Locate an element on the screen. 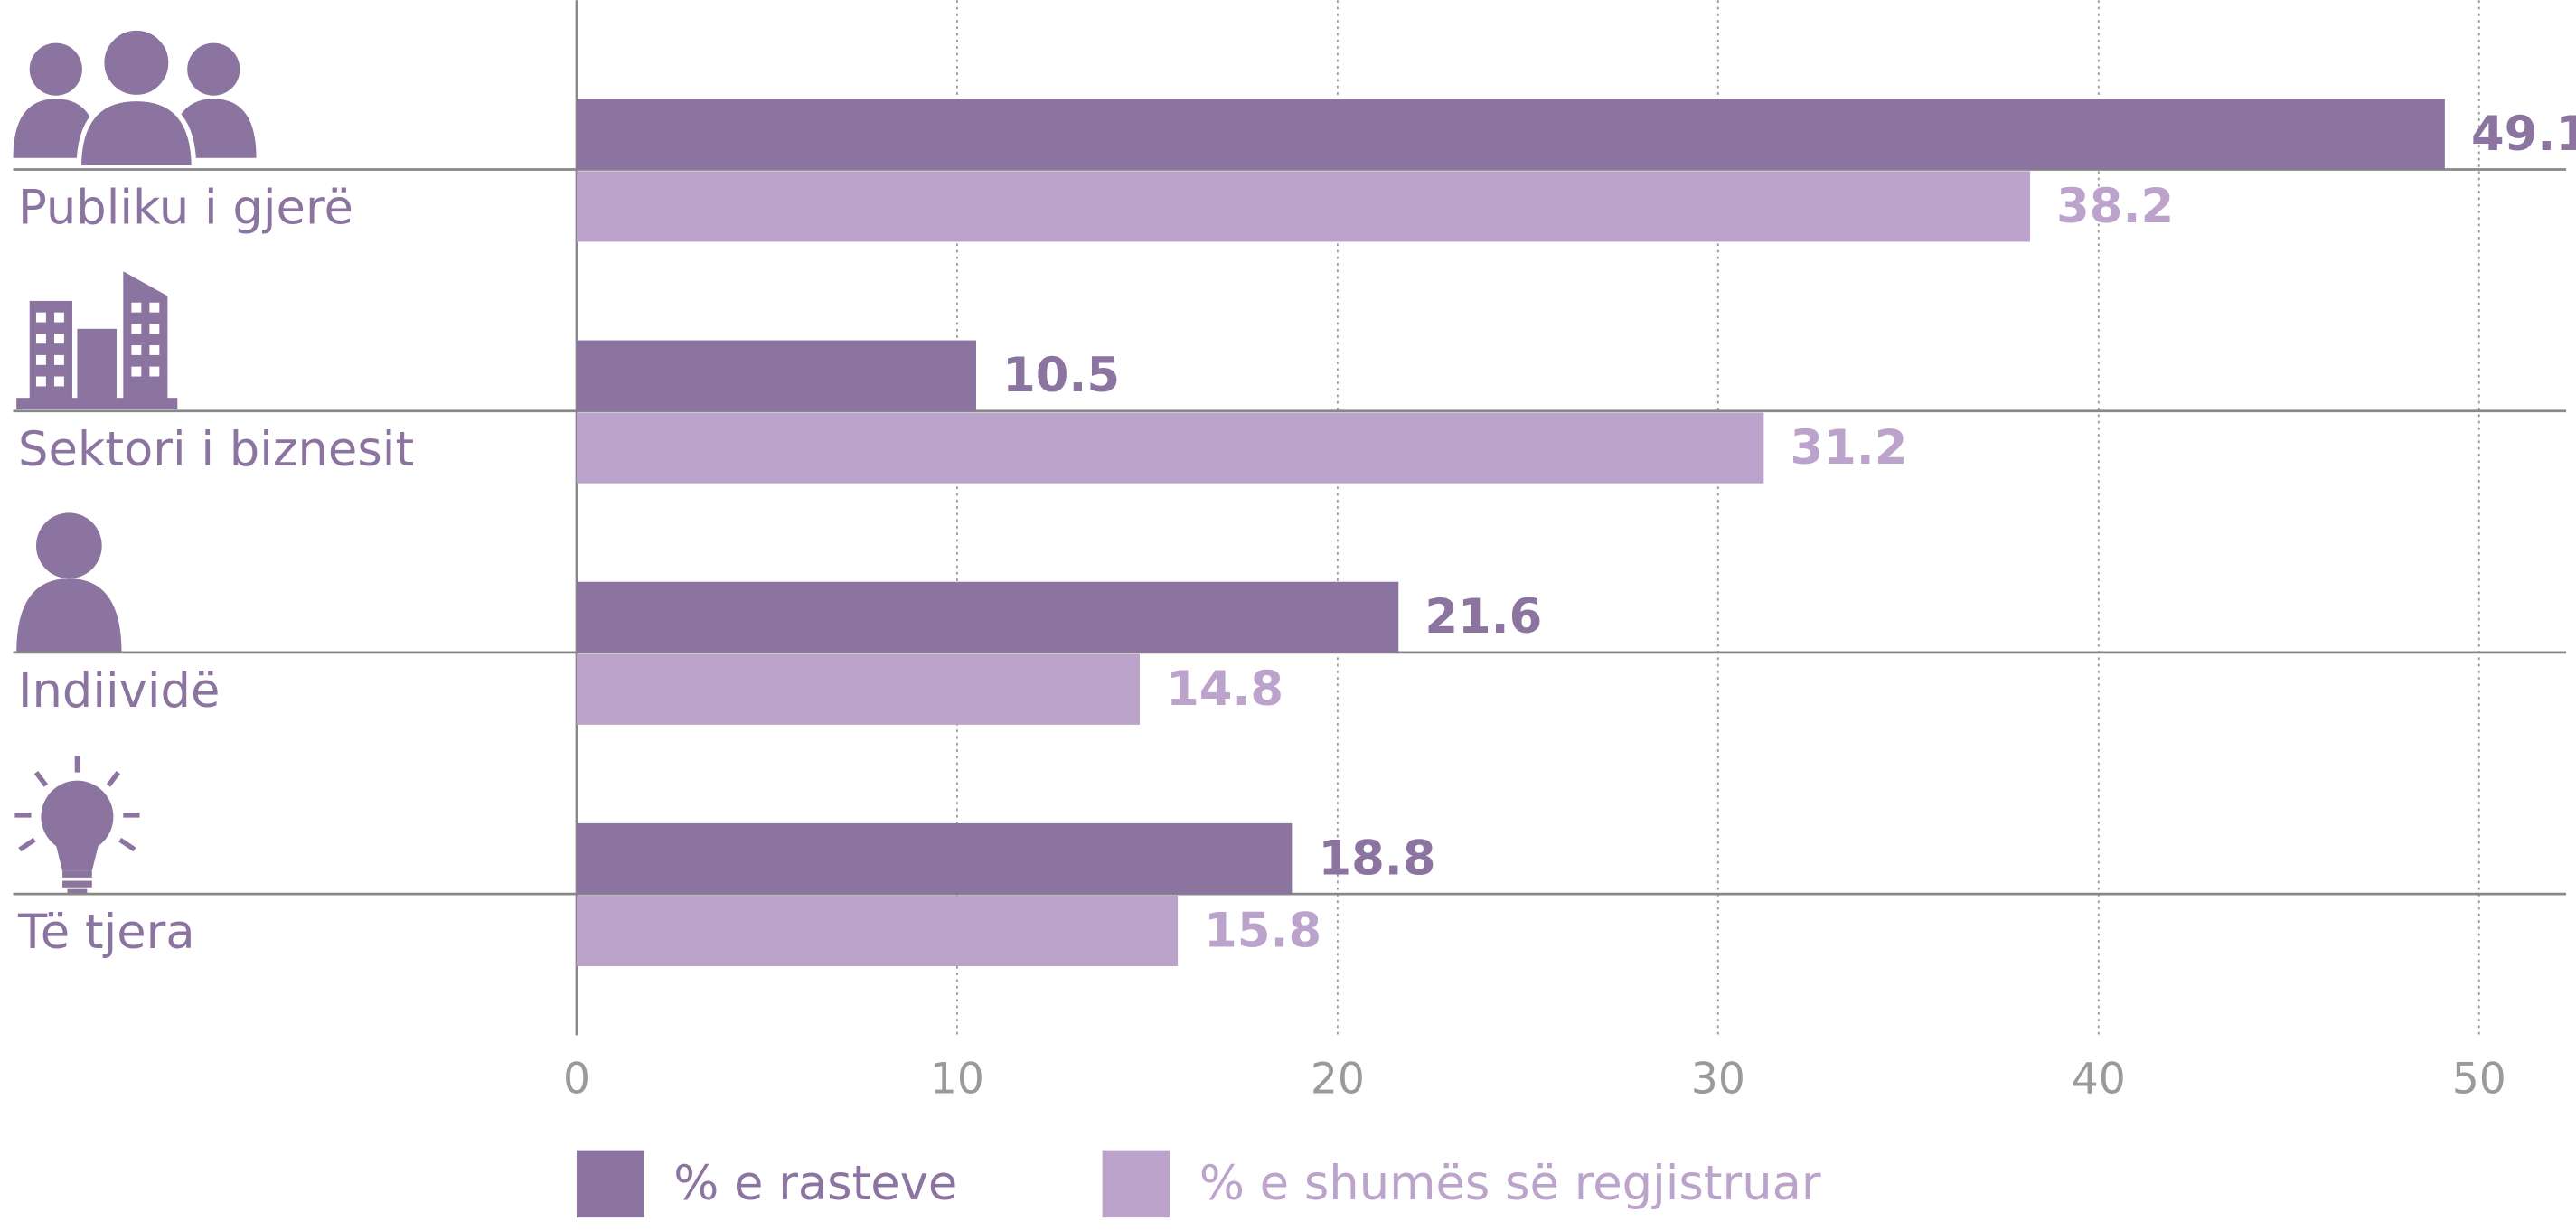  legend-label: % e rasteve is located at coordinates (815, 1183).